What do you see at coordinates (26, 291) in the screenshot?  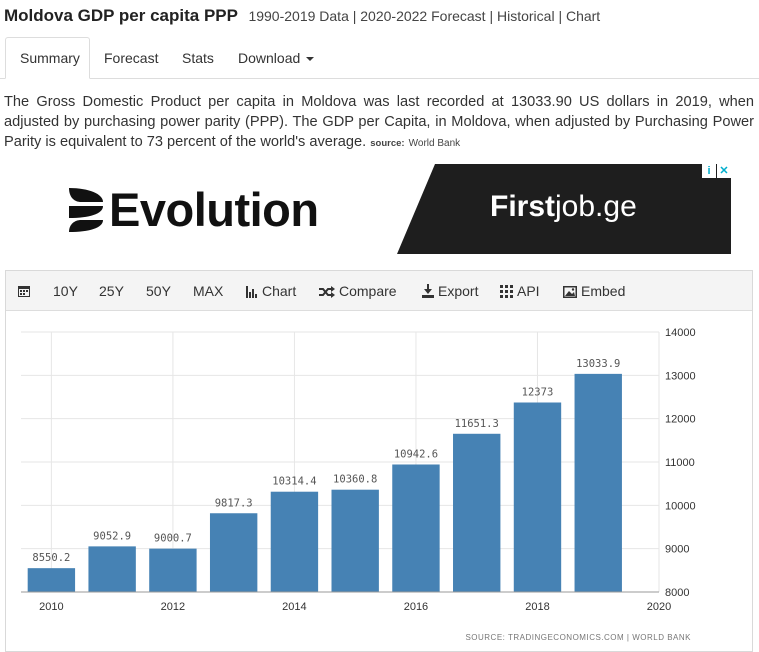 I see `calendar-icon` at bounding box center [26, 291].